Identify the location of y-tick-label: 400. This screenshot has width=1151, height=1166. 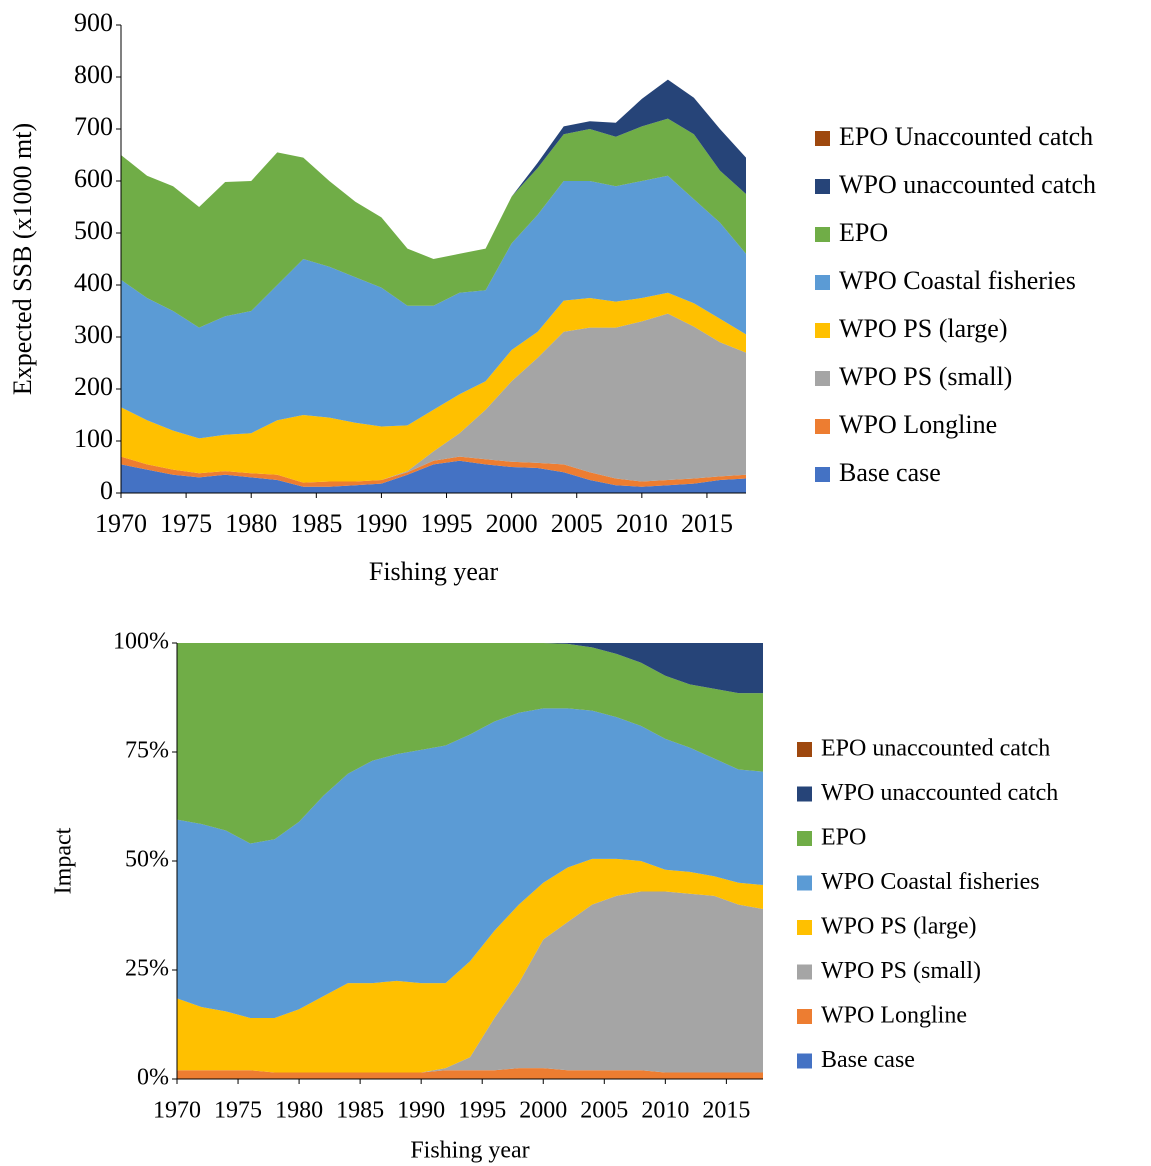
(93, 282).